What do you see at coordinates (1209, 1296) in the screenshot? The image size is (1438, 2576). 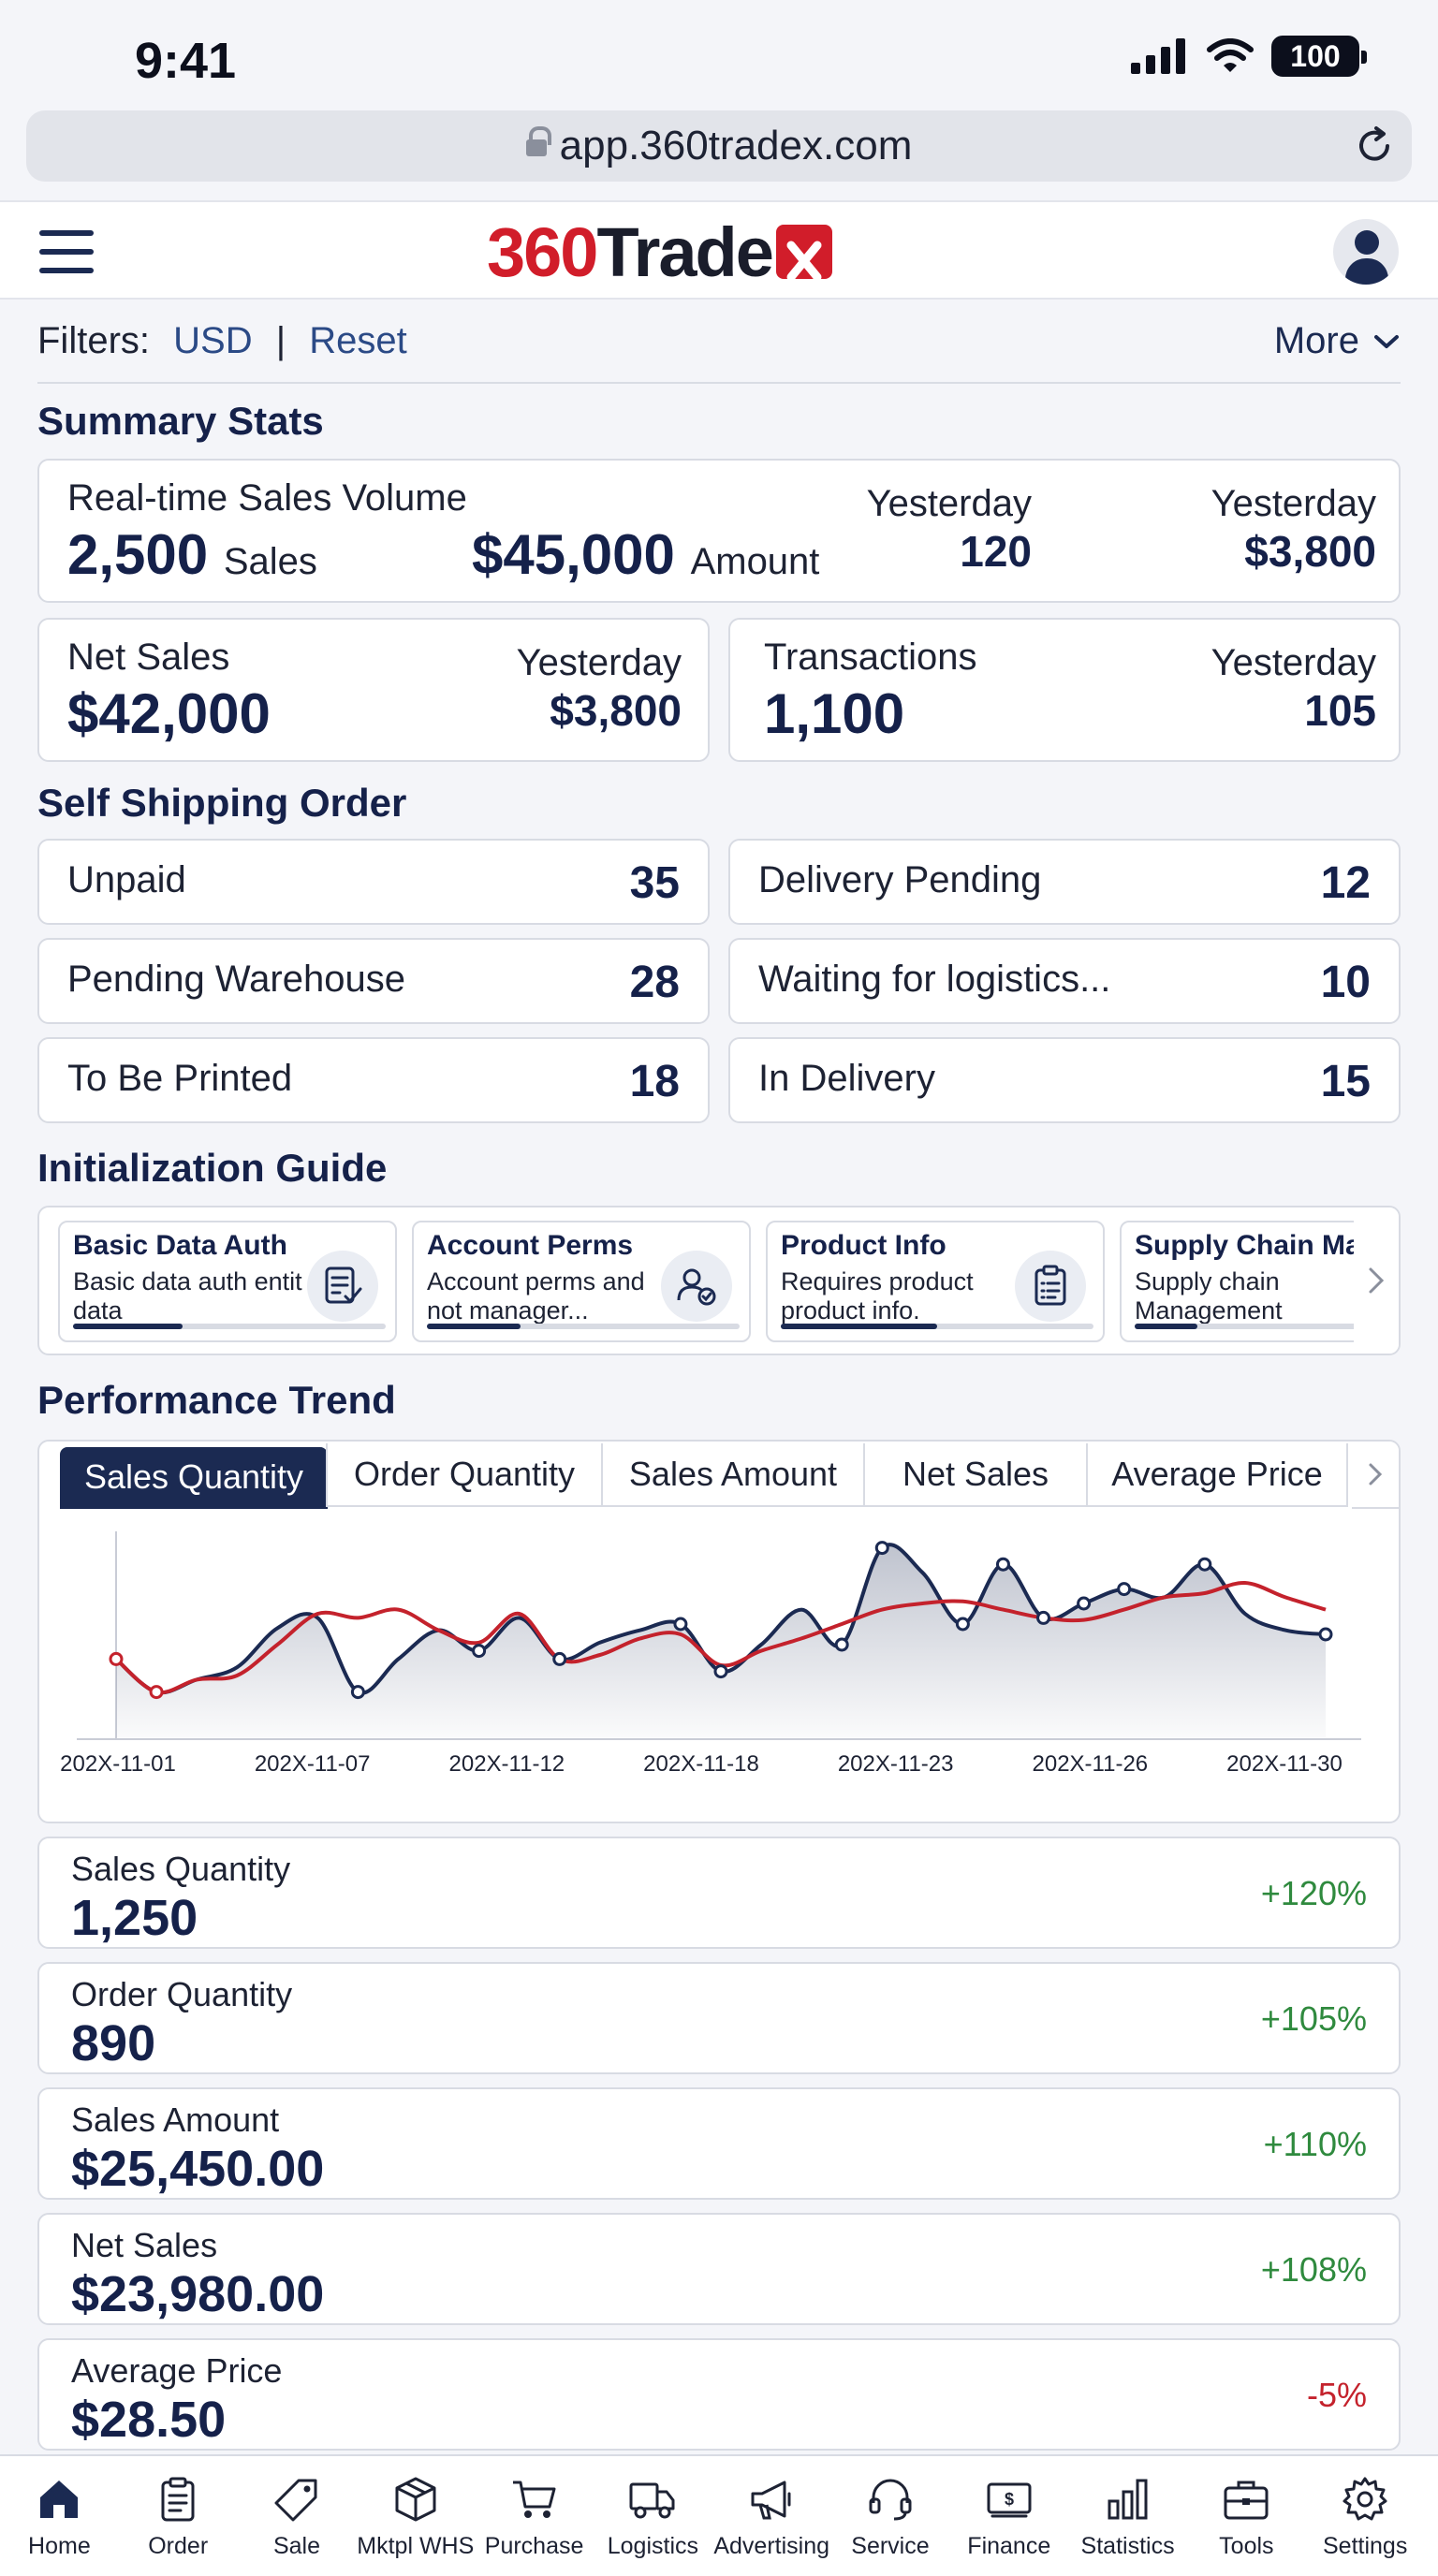 I see `guide-card-desc: Supply chain Management` at bounding box center [1209, 1296].